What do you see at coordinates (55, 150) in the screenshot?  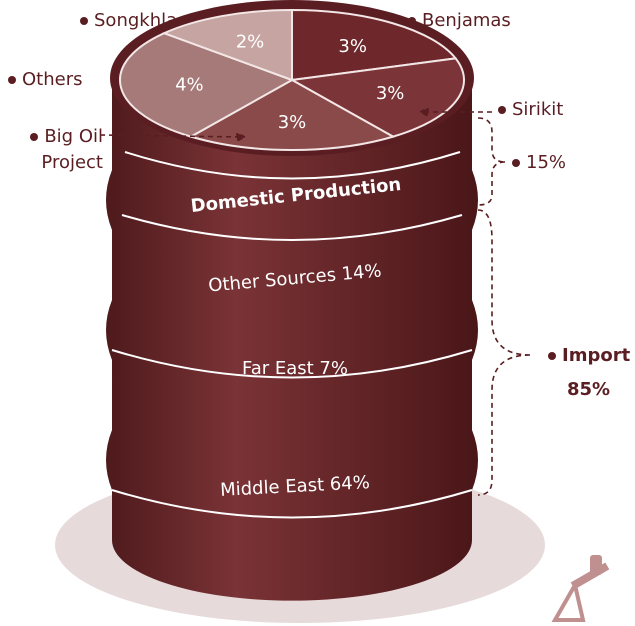 I see `legend-label: Big Oil Project` at bounding box center [55, 150].